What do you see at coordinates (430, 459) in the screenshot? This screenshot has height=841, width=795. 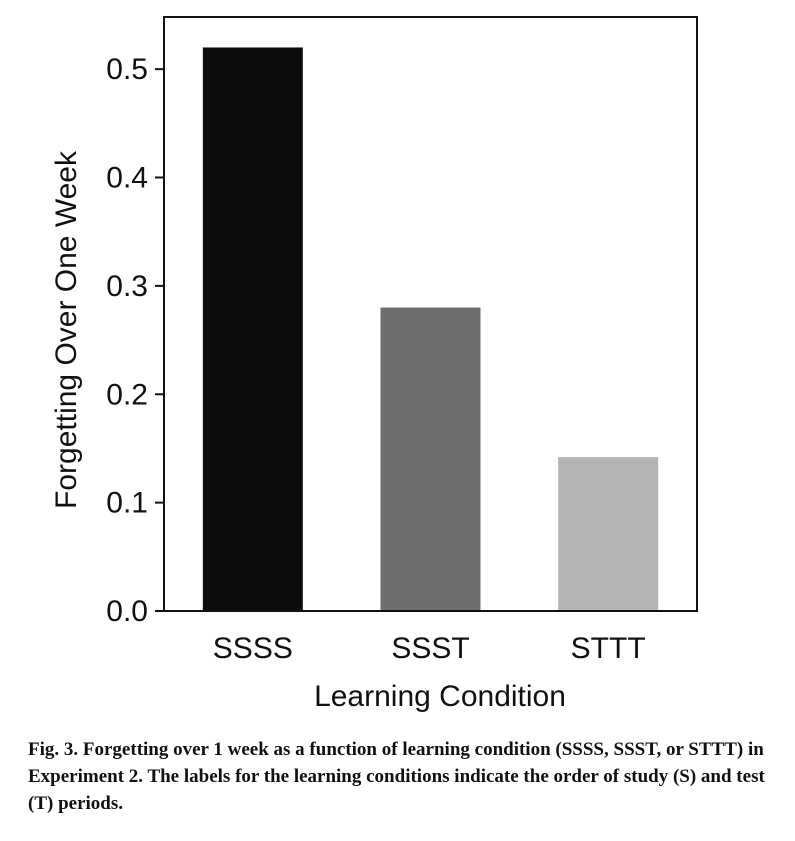 I see `bar-ssst` at bounding box center [430, 459].